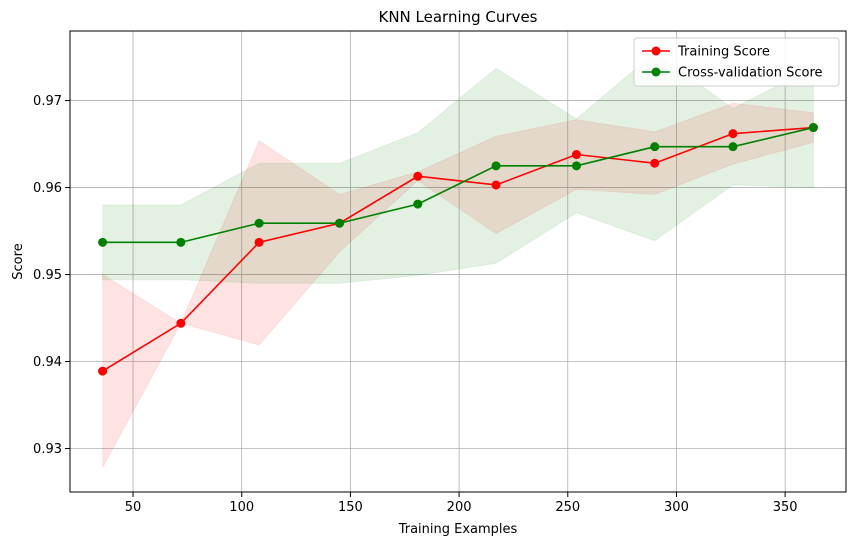 The image size is (855, 545). I want to click on x-tick-label: 50, so click(133, 507).